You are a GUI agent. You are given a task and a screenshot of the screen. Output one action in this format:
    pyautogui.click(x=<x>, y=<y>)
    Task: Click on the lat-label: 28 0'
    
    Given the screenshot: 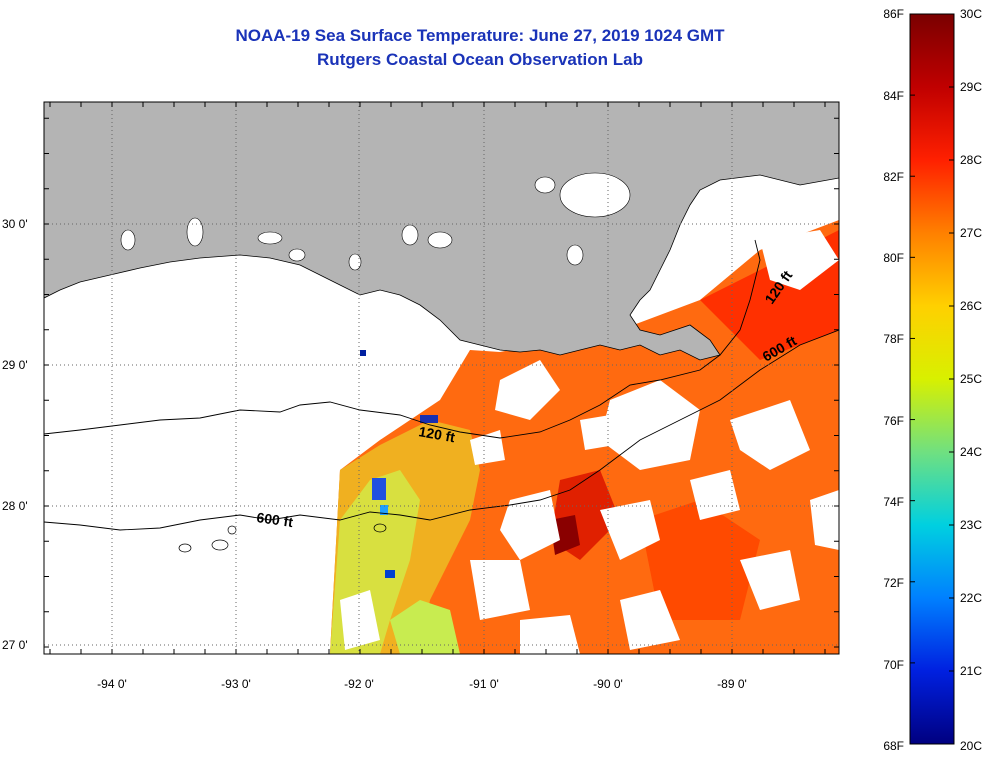 What is the action you would take?
    pyautogui.click(x=15, y=506)
    